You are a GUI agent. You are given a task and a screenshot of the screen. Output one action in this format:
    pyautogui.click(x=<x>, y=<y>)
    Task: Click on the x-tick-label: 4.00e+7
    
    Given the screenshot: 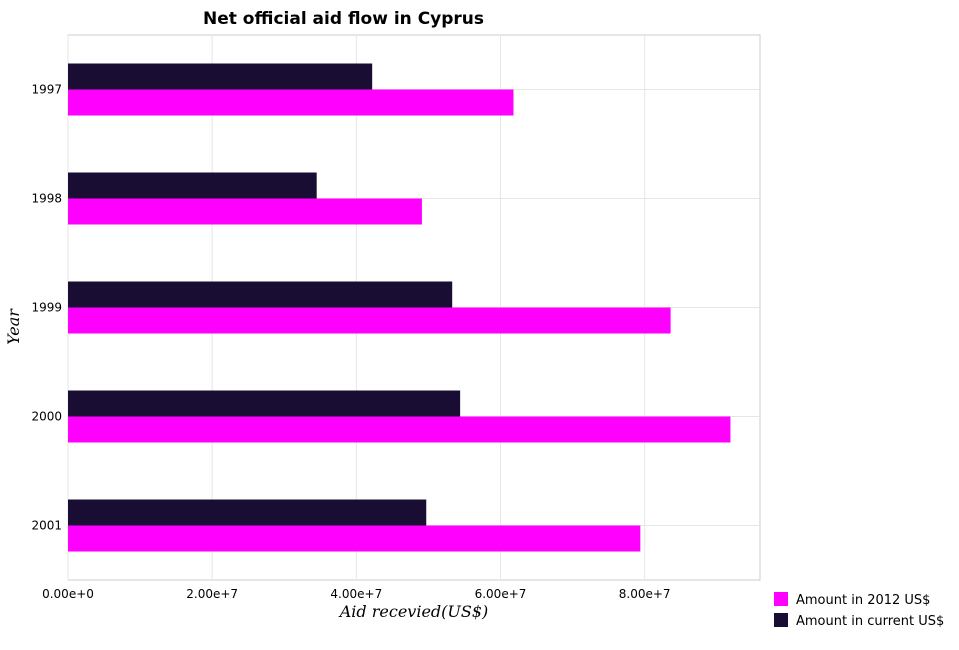 What is the action you would take?
    pyautogui.click(x=356, y=594)
    